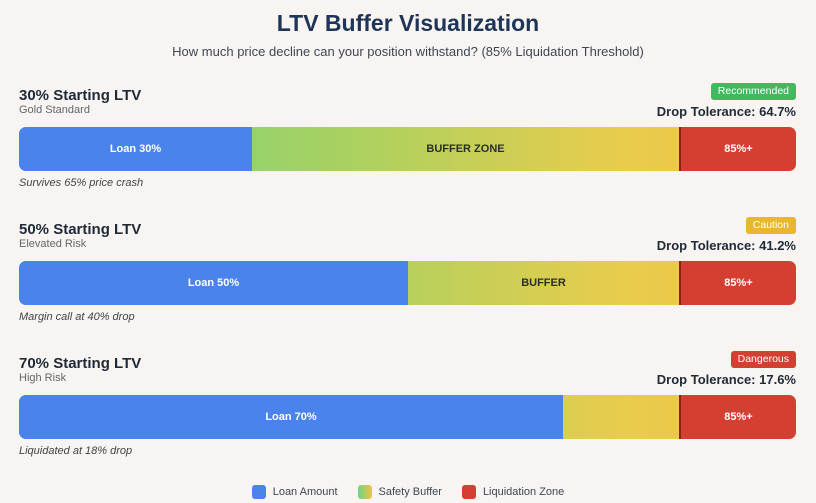  I want to click on scenario-title: 30% Starting LTV, so click(80, 95).